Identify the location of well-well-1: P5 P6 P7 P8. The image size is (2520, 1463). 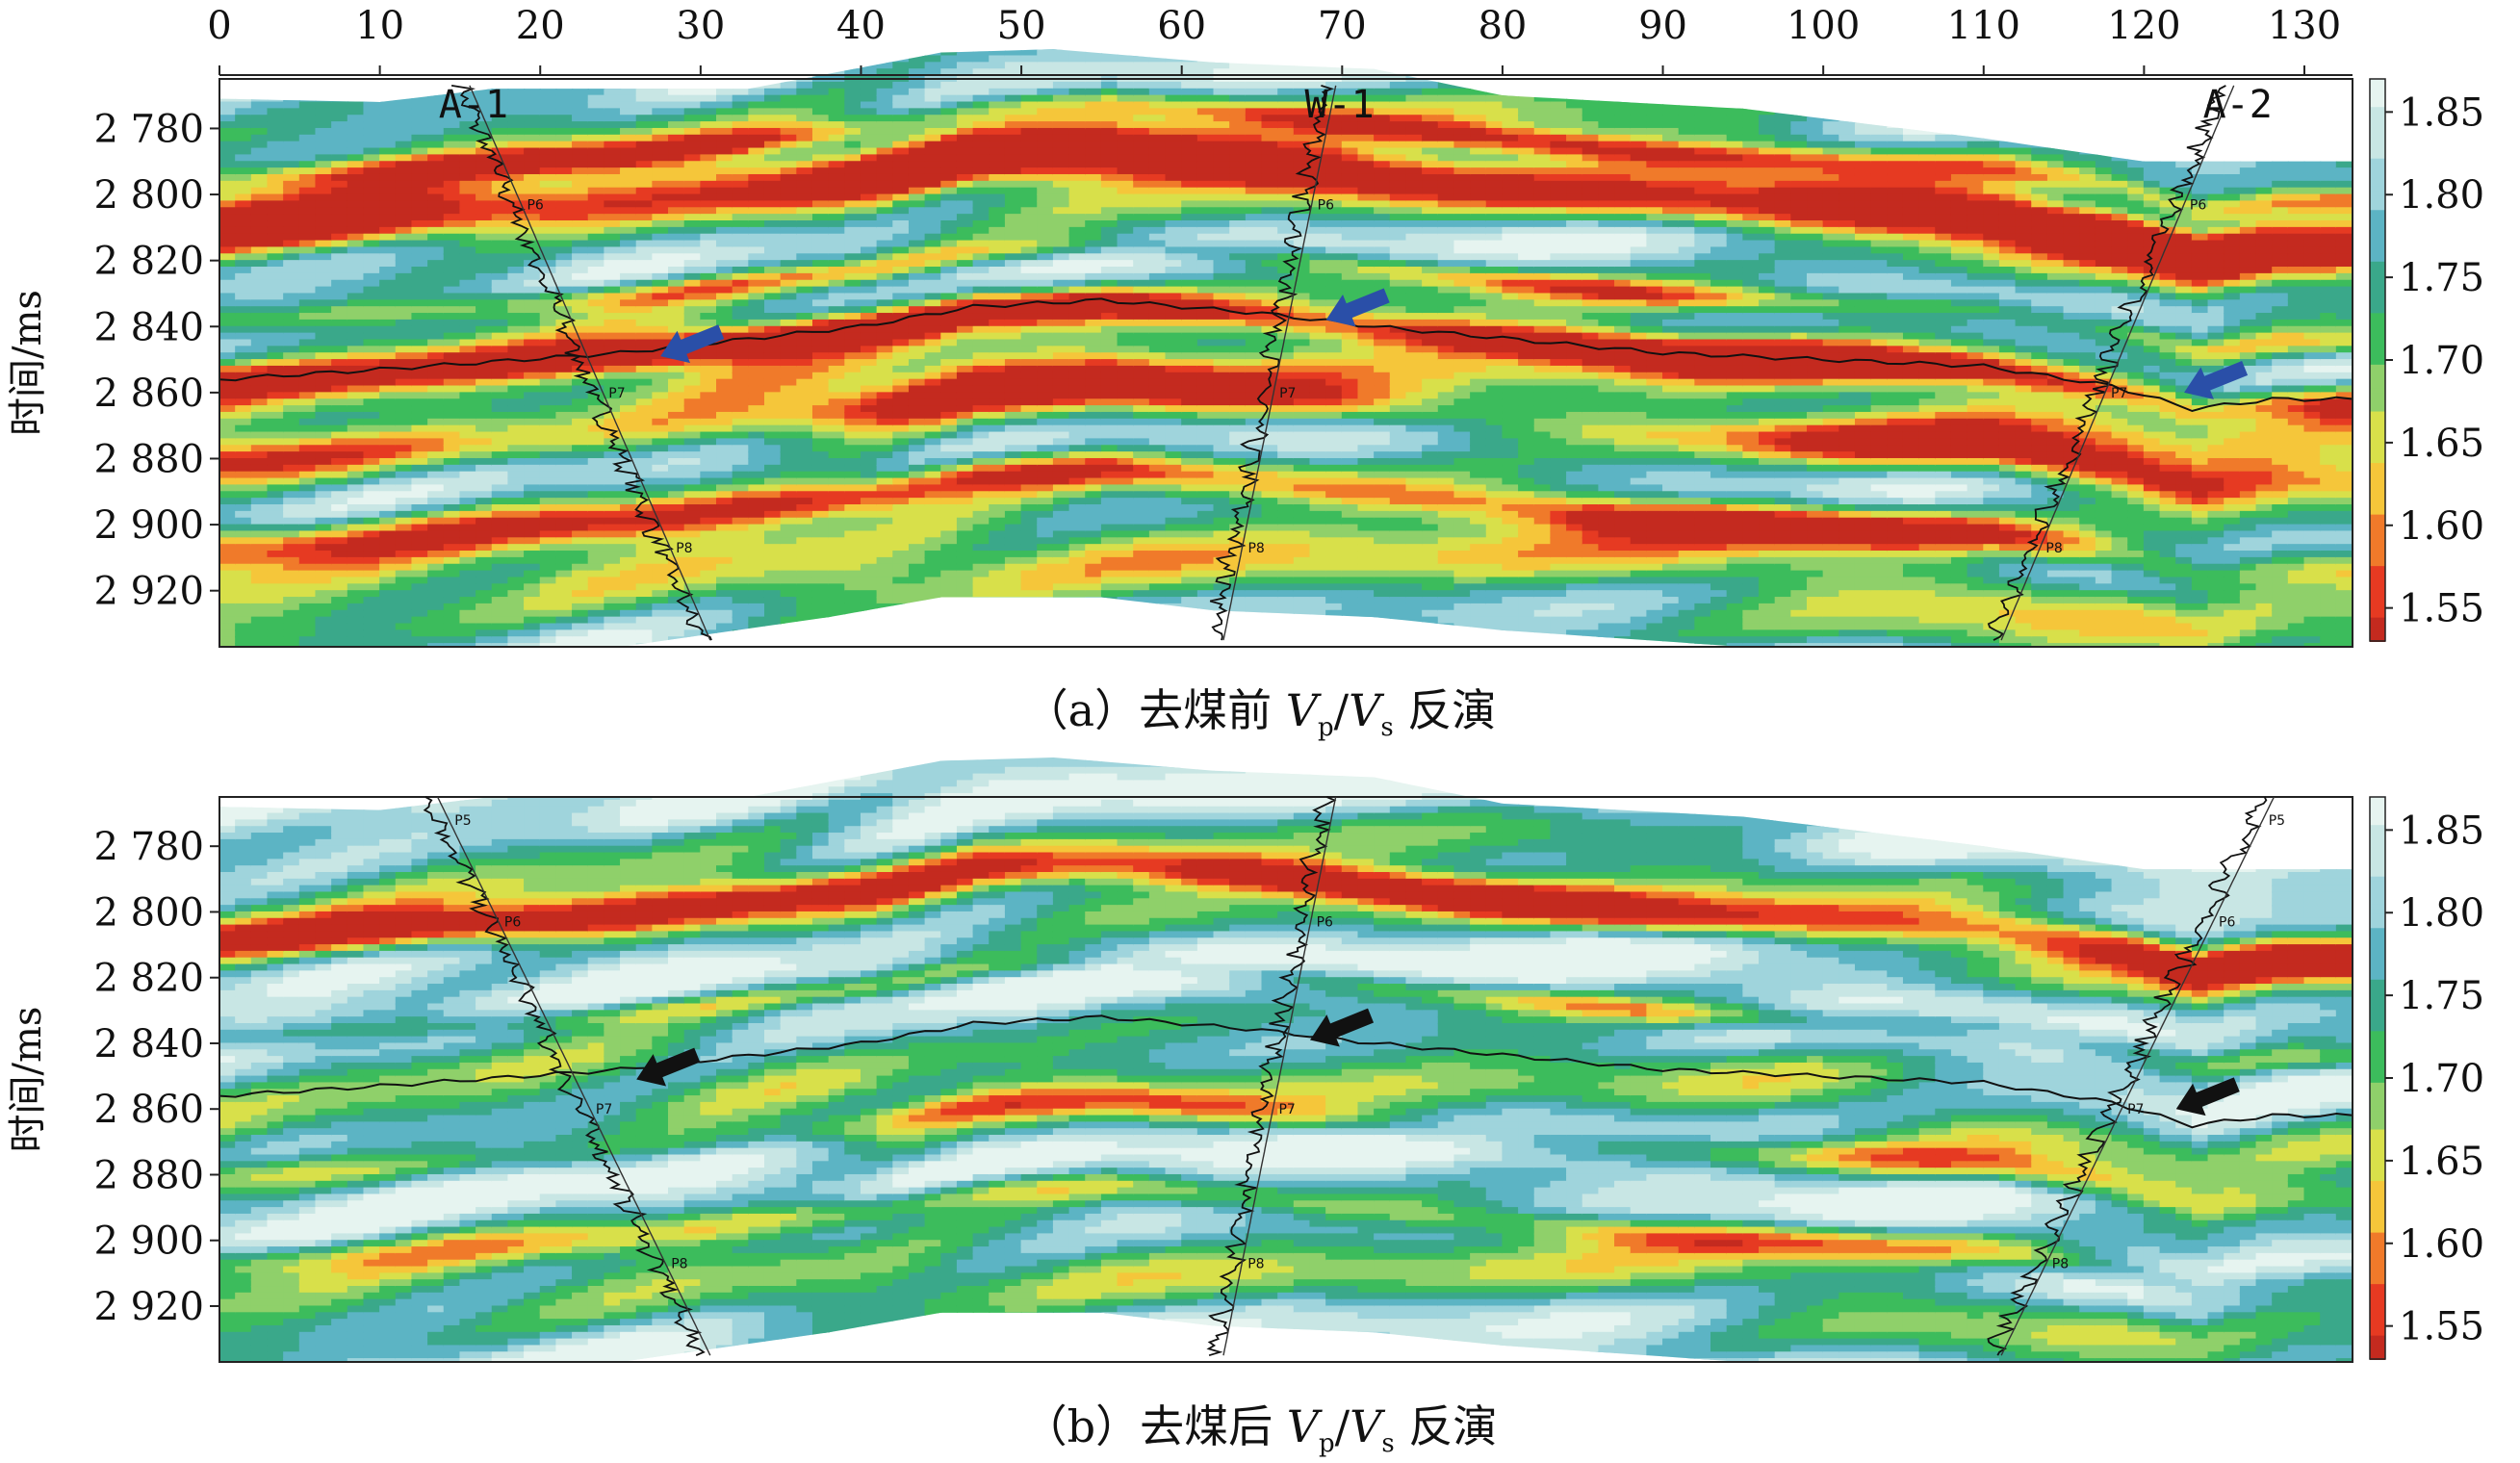
(567, 1076).